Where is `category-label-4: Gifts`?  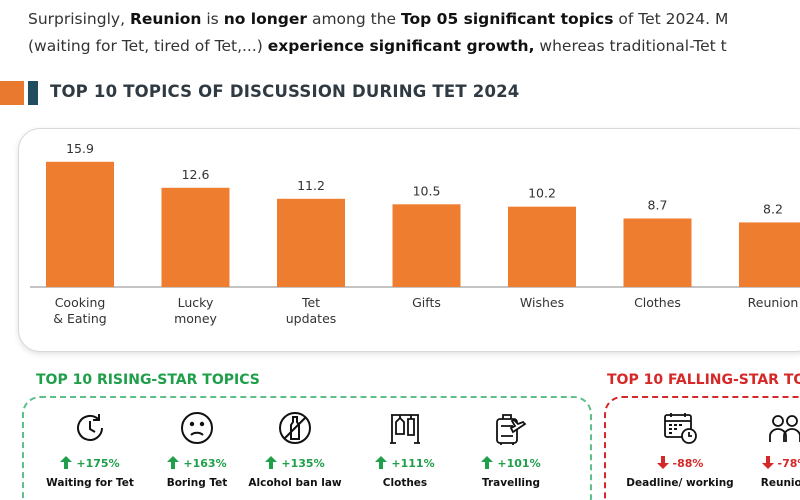
category-label-4: Gifts is located at coordinates (426, 302).